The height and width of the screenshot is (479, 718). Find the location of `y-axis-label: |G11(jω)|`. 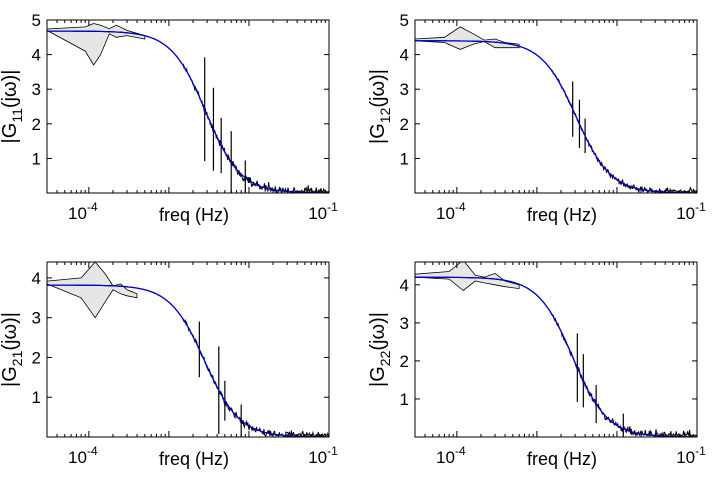

y-axis-label: |G11(jω)| is located at coordinates (12, 107).